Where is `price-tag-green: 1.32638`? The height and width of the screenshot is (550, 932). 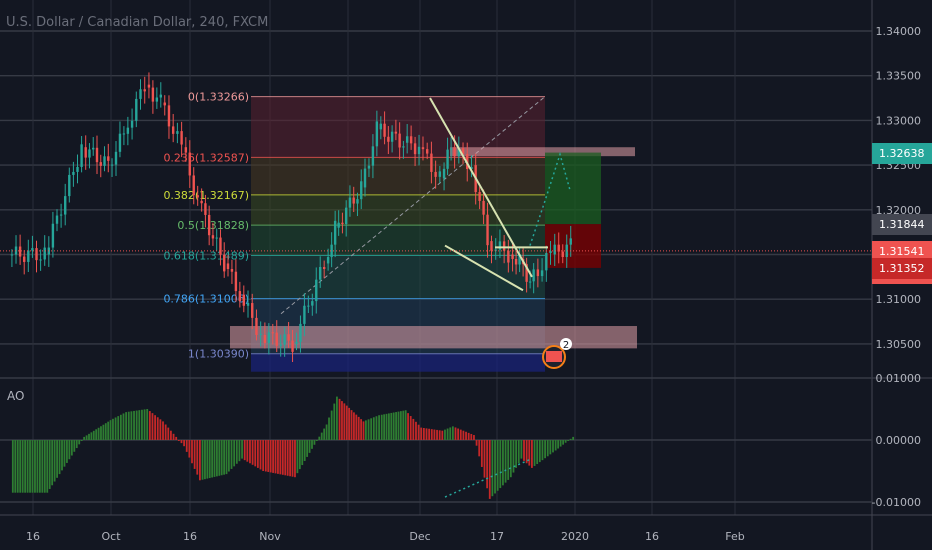 price-tag-green: 1.32638 is located at coordinates (902, 153).